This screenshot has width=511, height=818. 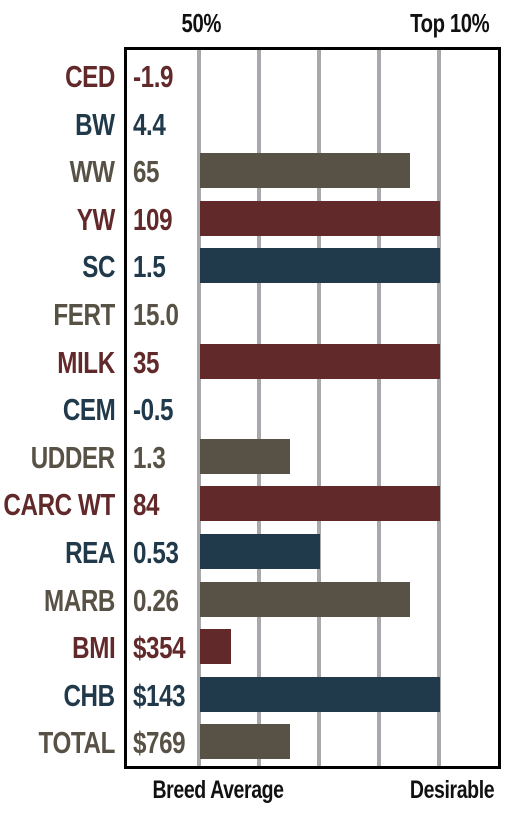 What do you see at coordinates (93, 648) in the screenshot?
I see `trait-label: BMI` at bounding box center [93, 648].